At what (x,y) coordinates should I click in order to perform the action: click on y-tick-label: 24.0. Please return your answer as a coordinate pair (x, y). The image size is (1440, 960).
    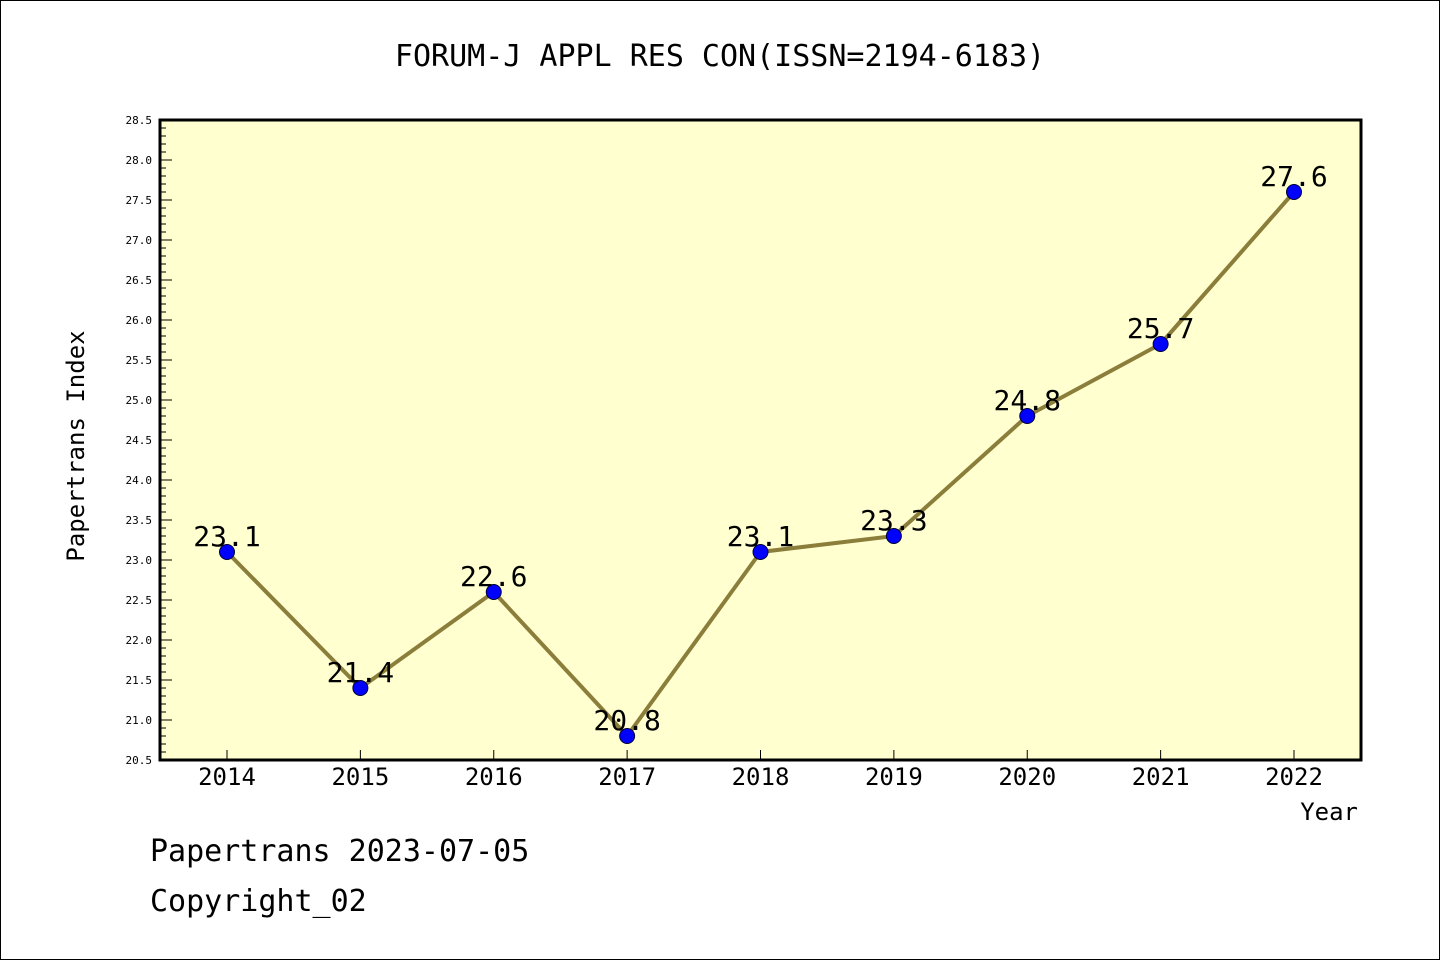
    Looking at the image, I should click on (139, 480).